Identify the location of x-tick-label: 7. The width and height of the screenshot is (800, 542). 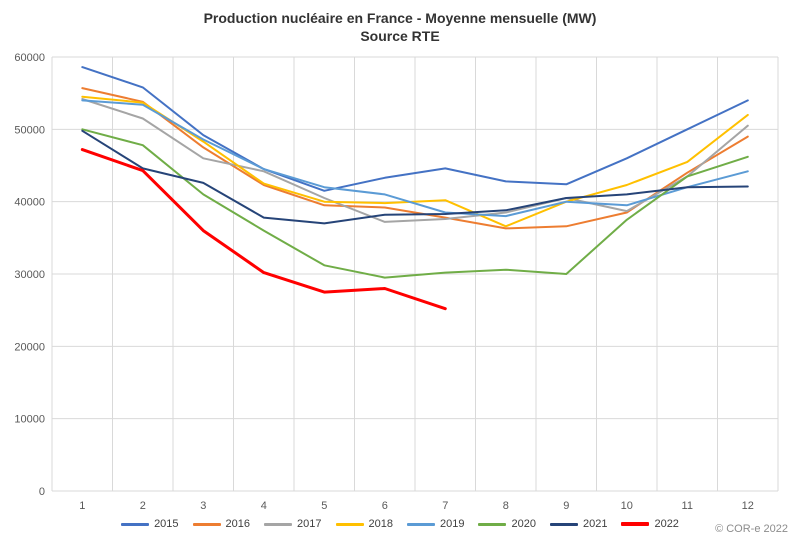
(445, 506).